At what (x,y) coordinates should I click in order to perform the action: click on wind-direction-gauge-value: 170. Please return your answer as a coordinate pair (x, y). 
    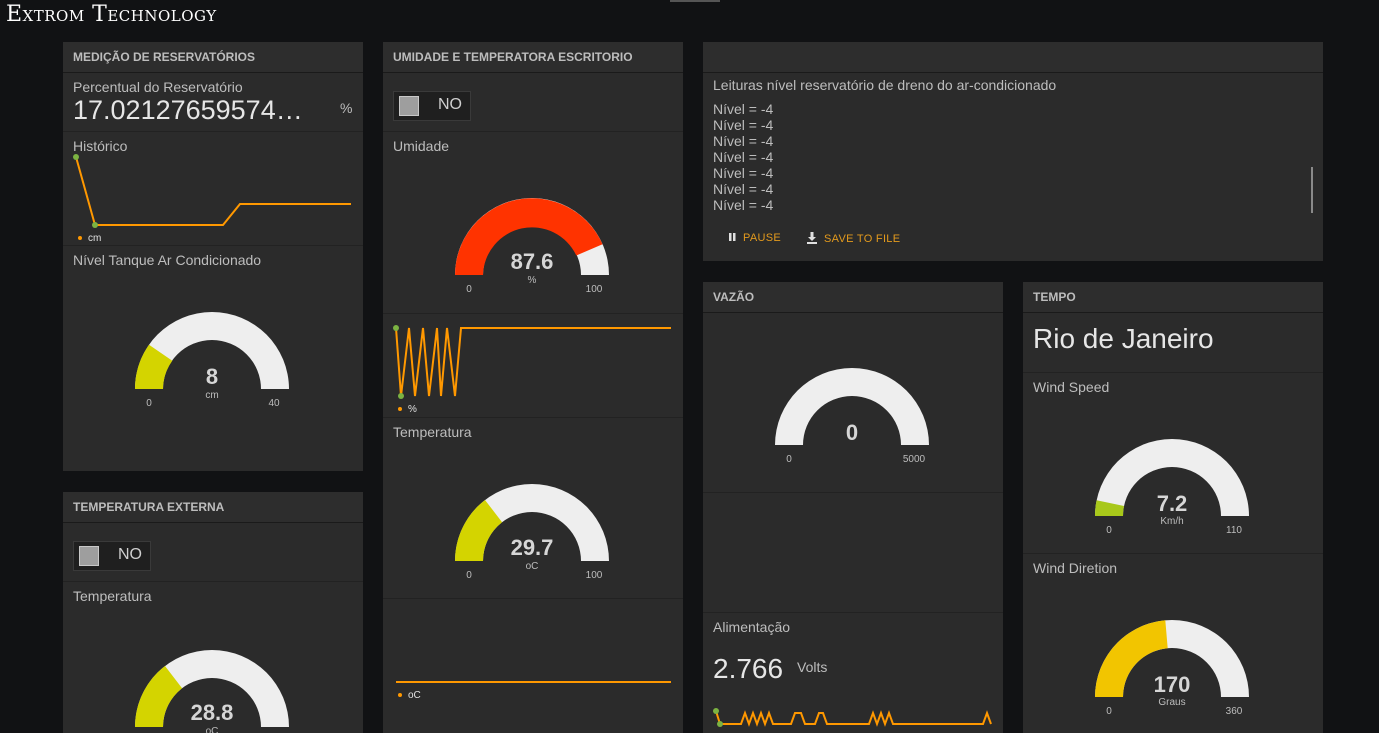
    Looking at the image, I should click on (1172, 684).